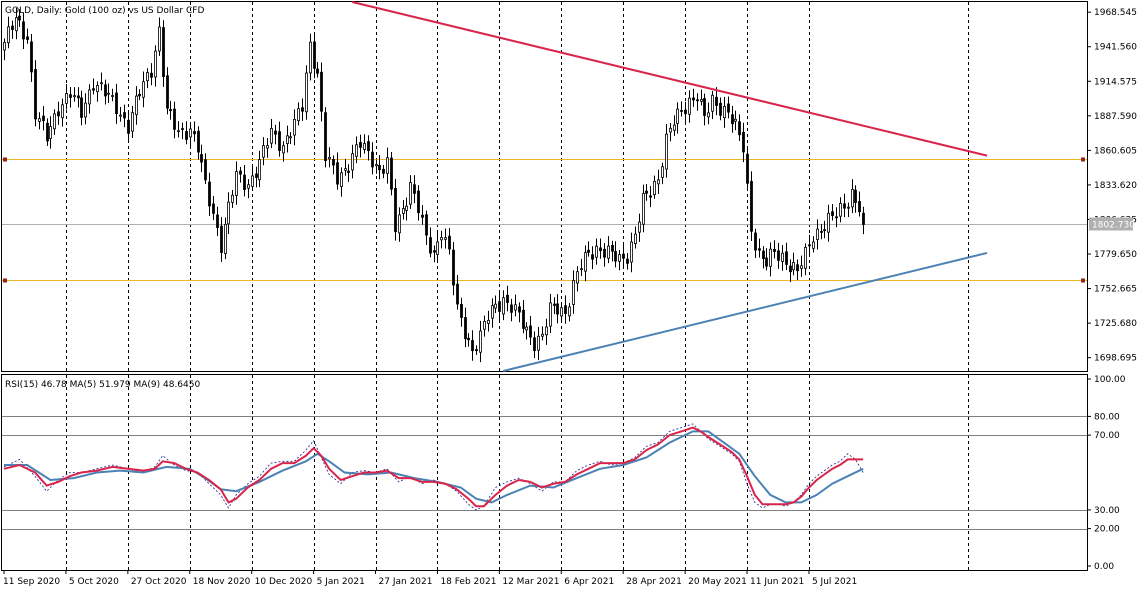 The height and width of the screenshot is (593, 1143). What do you see at coordinates (1115, 324) in the screenshot?
I see `price-label: 1725.680` at bounding box center [1115, 324].